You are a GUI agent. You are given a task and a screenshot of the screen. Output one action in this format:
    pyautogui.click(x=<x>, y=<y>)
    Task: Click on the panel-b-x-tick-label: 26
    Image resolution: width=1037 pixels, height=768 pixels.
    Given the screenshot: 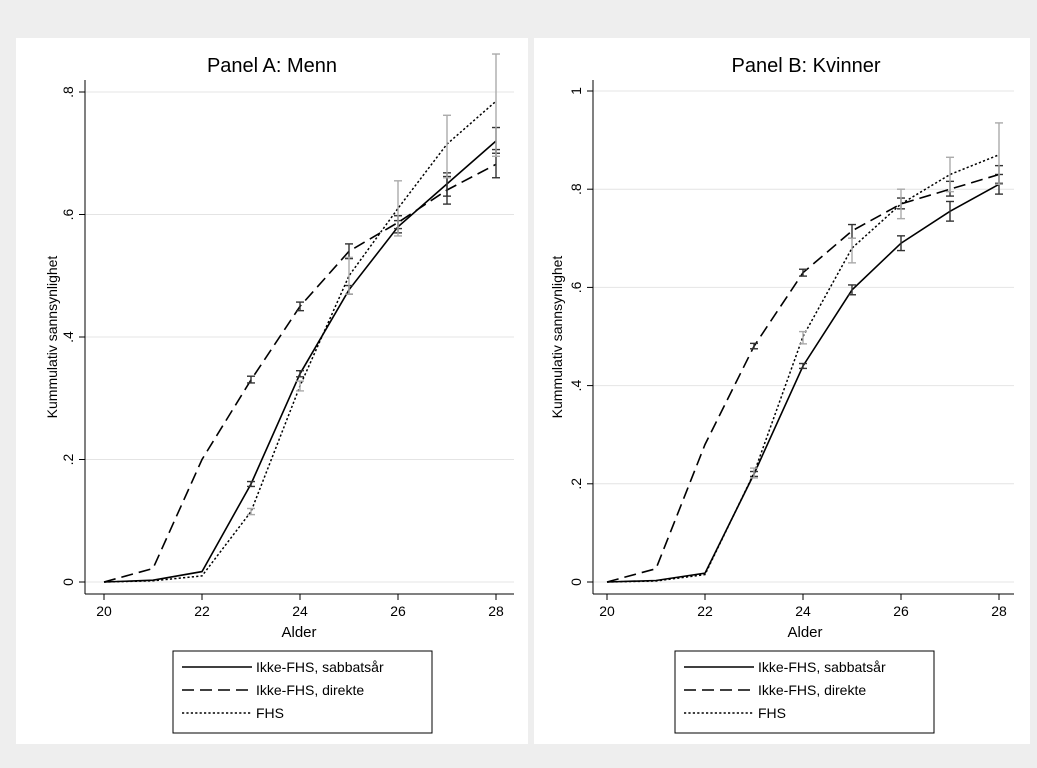 What is the action you would take?
    pyautogui.click(x=901, y=611)
    